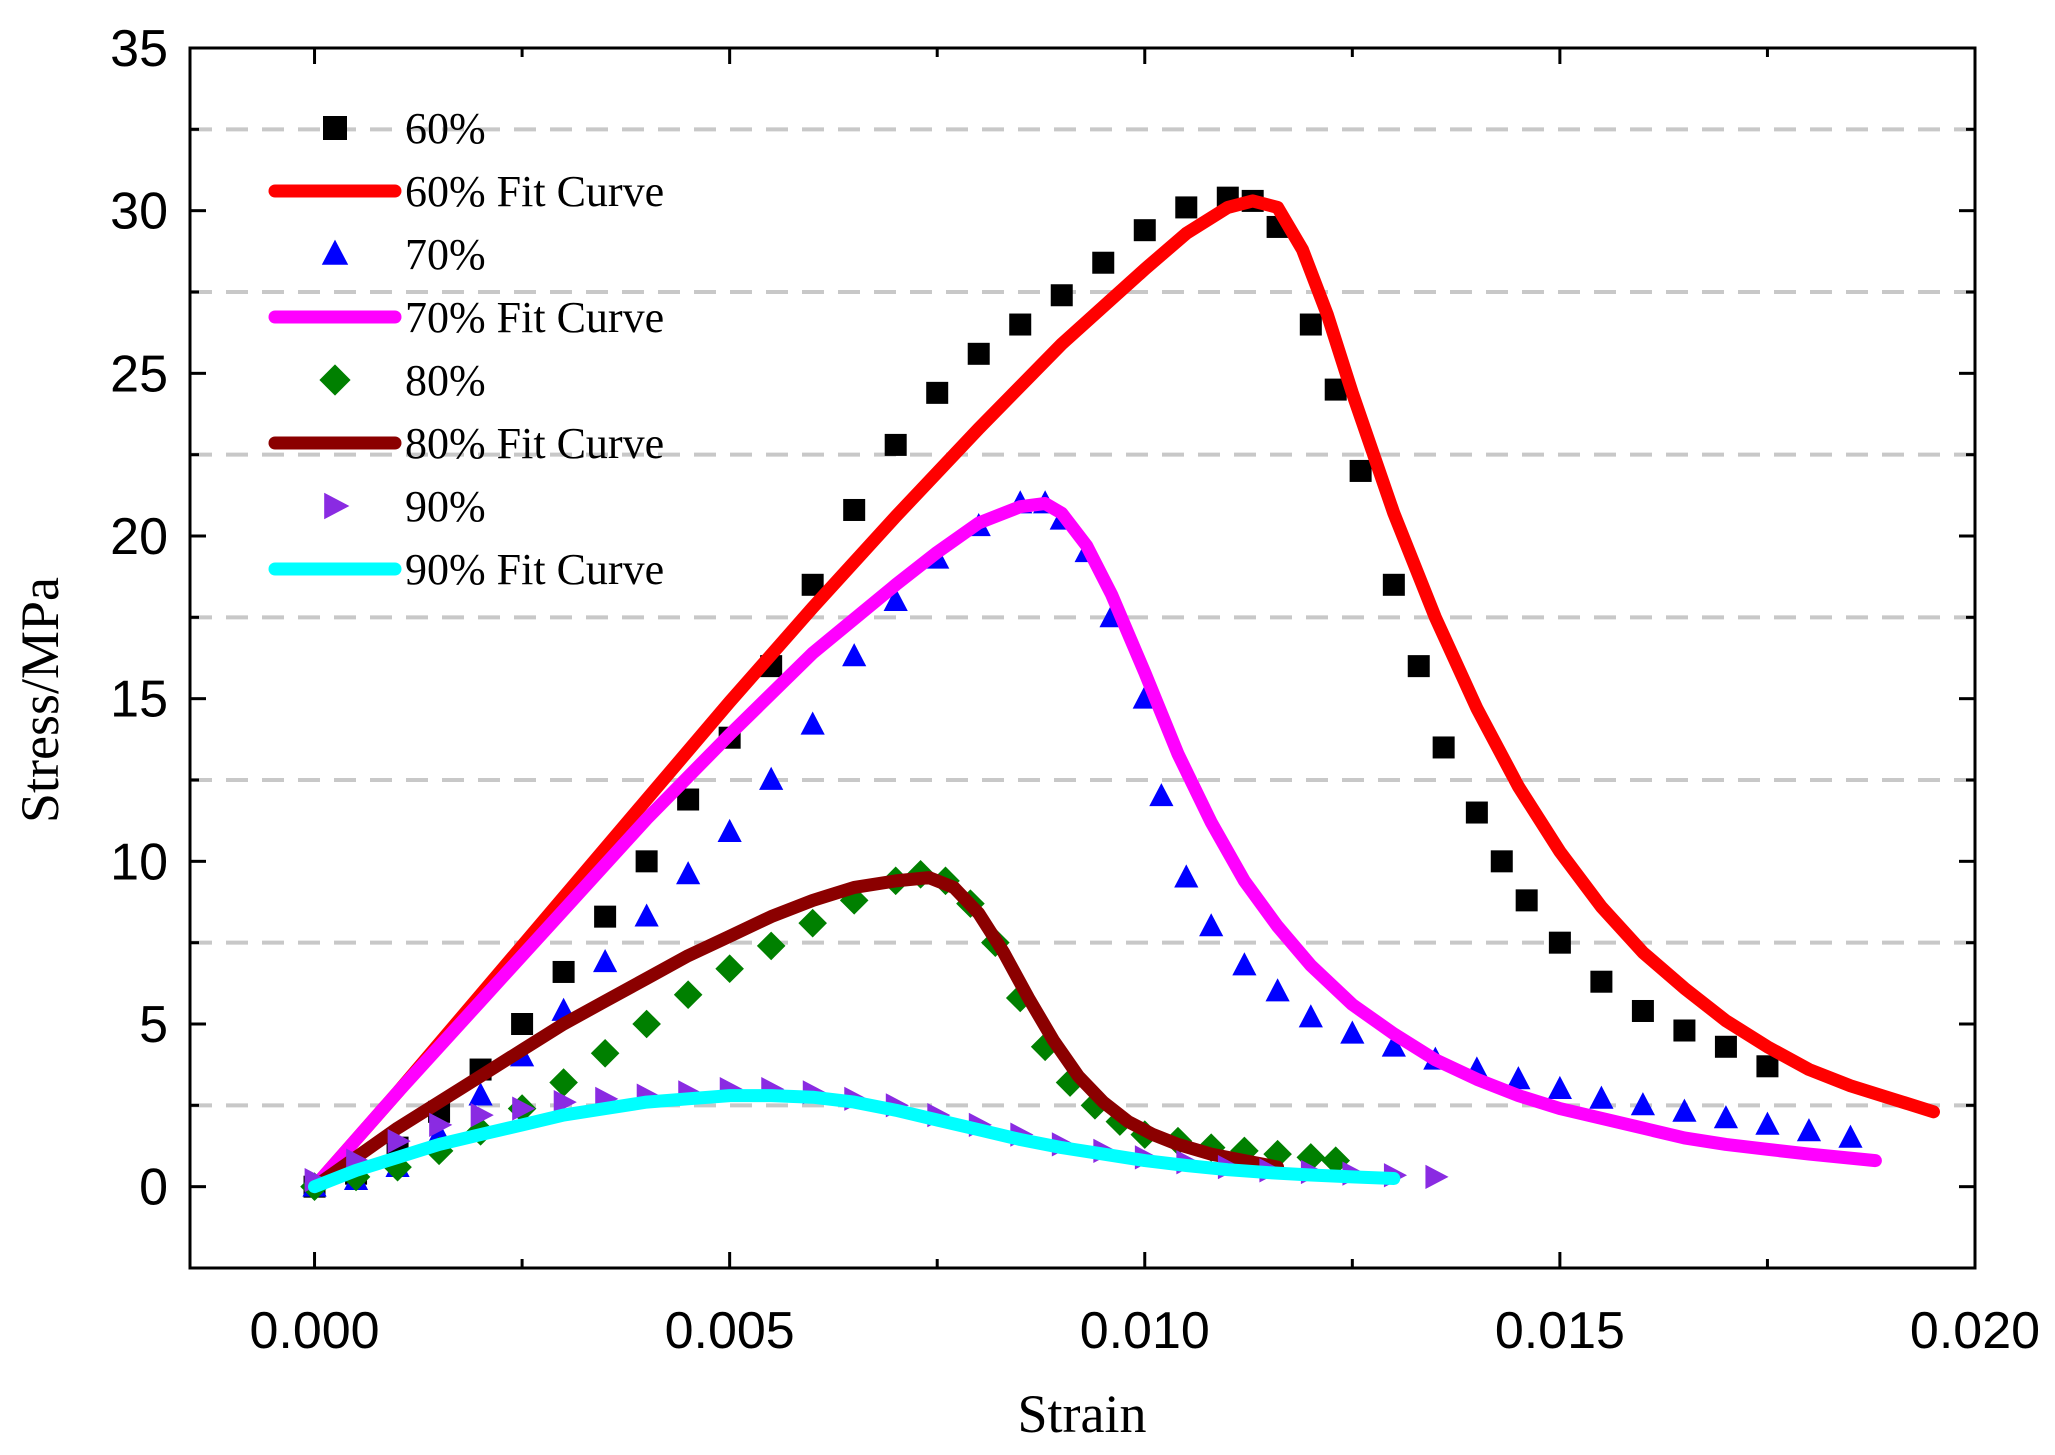 Image resolution: width=2055 pixels, height=1455 pixels. Describe the element at coordinates (1560, 1331) in the screenshot. I see `x-tick-label: 0.015` at that location.